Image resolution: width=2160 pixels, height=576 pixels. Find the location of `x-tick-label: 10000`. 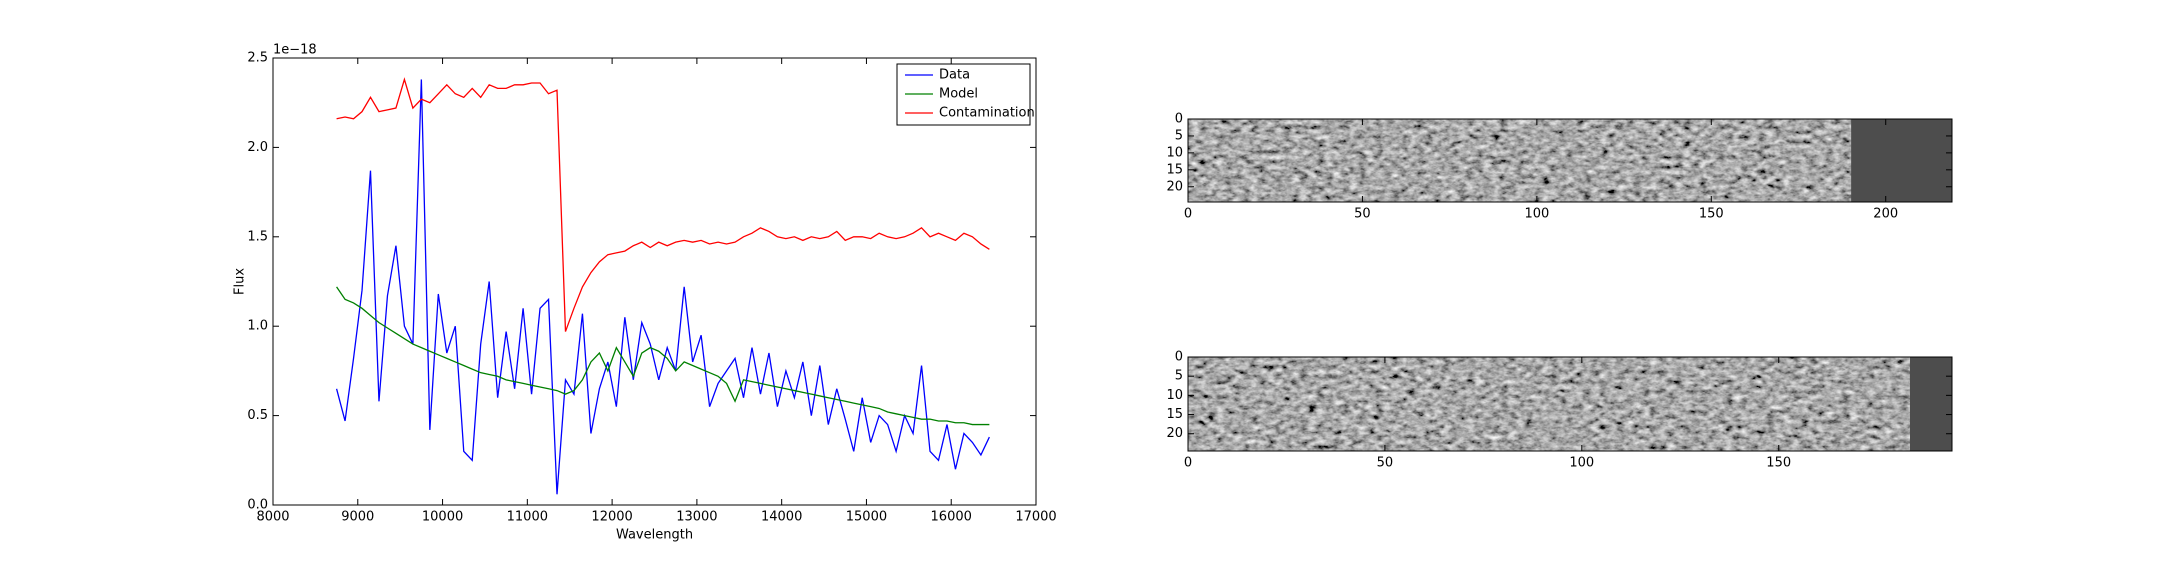

x-tick-label: 10000 is located at coordinates (442, 517).